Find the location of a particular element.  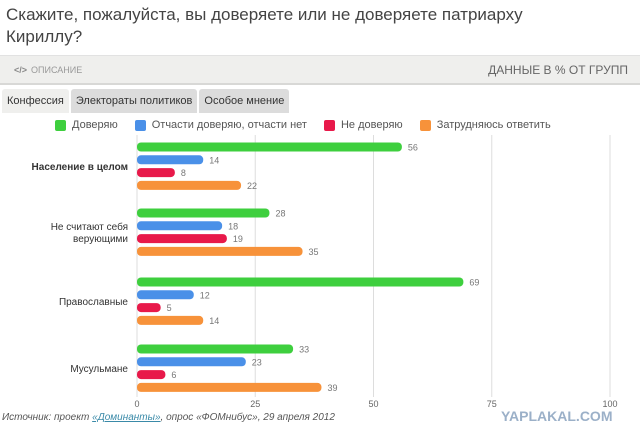

x-tick-label: 25 is located at coordinates (255, 404).